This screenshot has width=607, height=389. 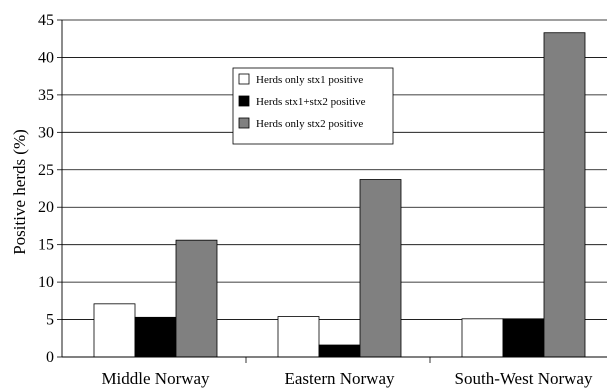 I want to click on y-axis-title: Positive herds (%), so click(x=19, y=192).